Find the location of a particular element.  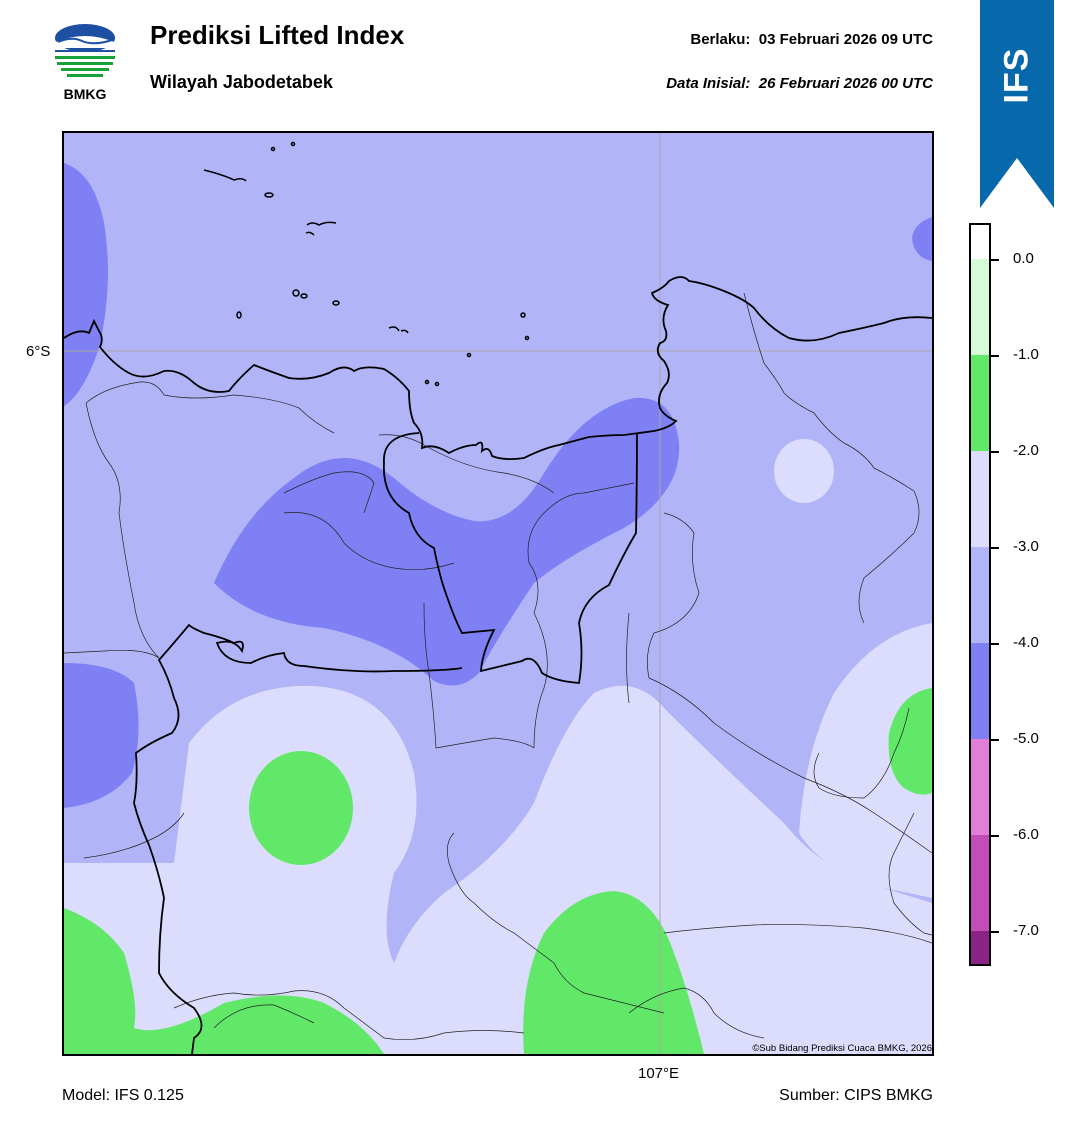

region-subtitle: Wilayah Jabodetabek is located at coordinates (241, 82).